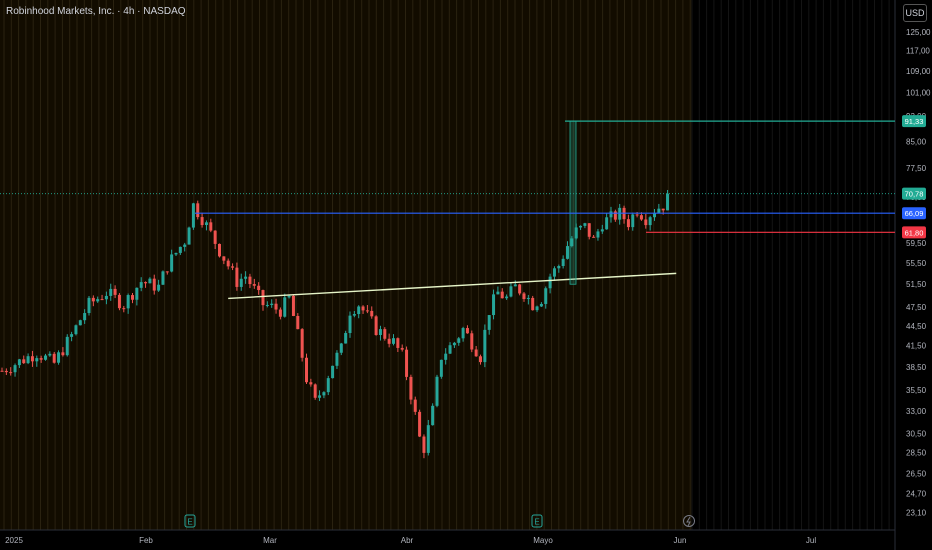  Describe the element at coordinates (916, 326) in the screenshot. I see `y-tick-label: 44,50` at that location.